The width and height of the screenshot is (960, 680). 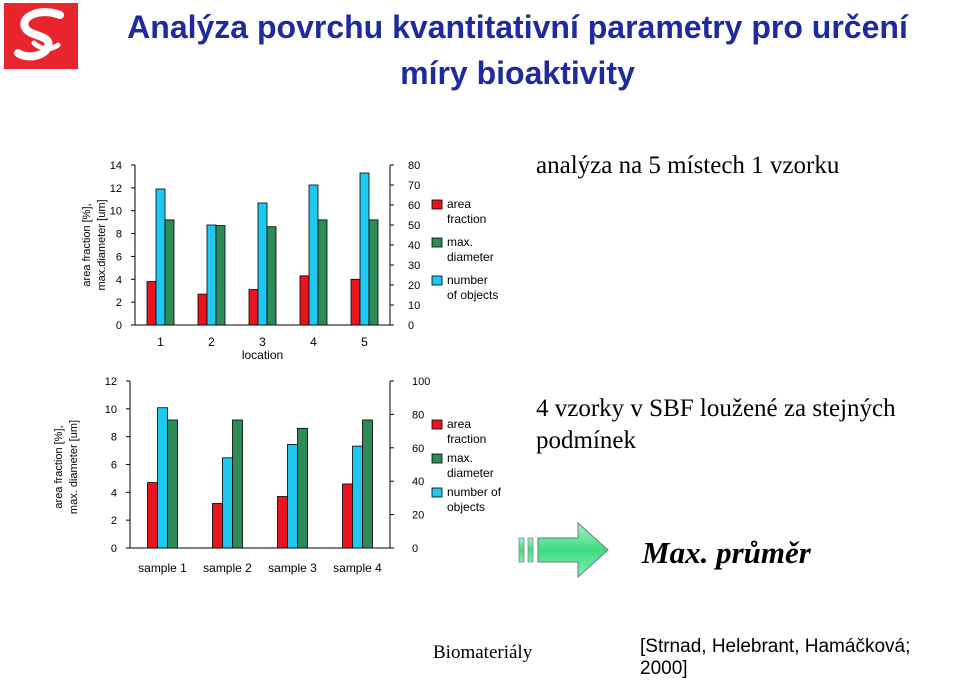 I want to click on x-tick-label: sample 3, so click(x=292, y=568).